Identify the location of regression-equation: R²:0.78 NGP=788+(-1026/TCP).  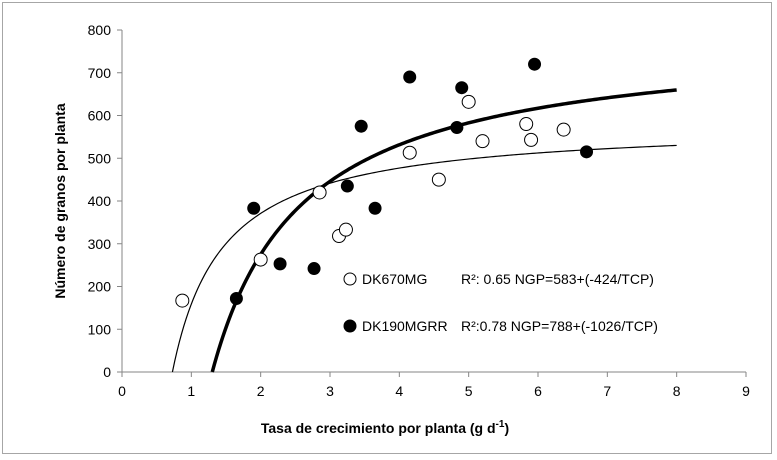
(559, 326).